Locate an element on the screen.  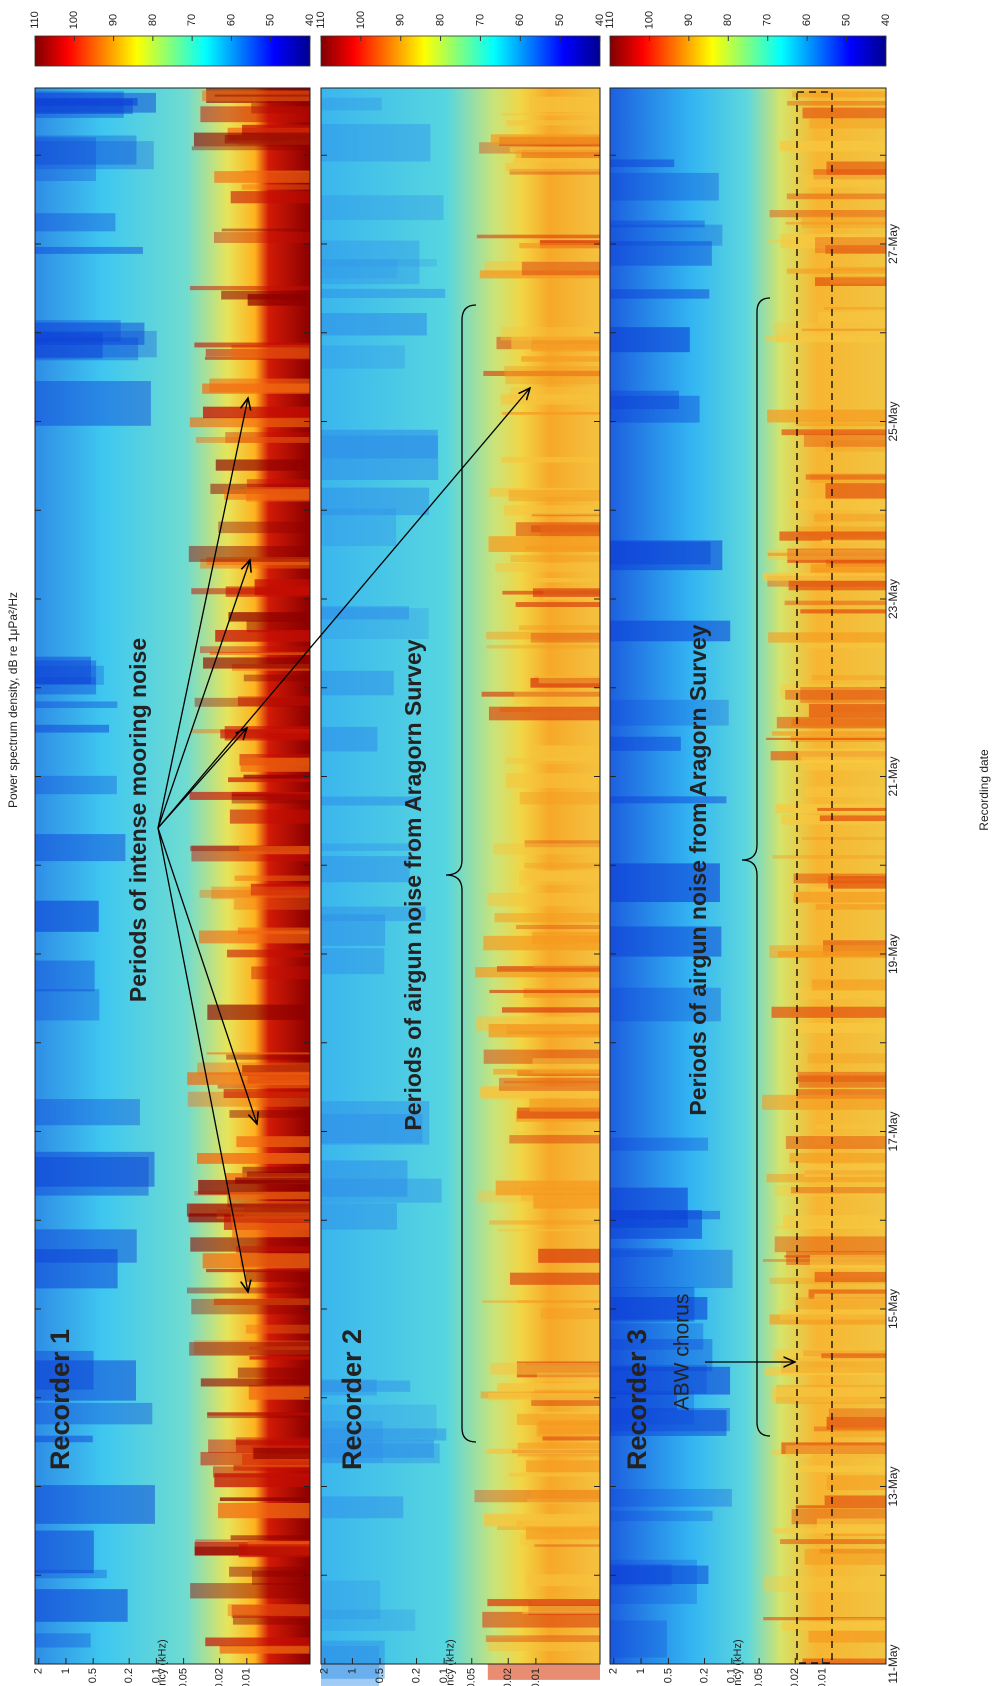
y-tick-label: 0.2 is located at coordinates (129, 1675).